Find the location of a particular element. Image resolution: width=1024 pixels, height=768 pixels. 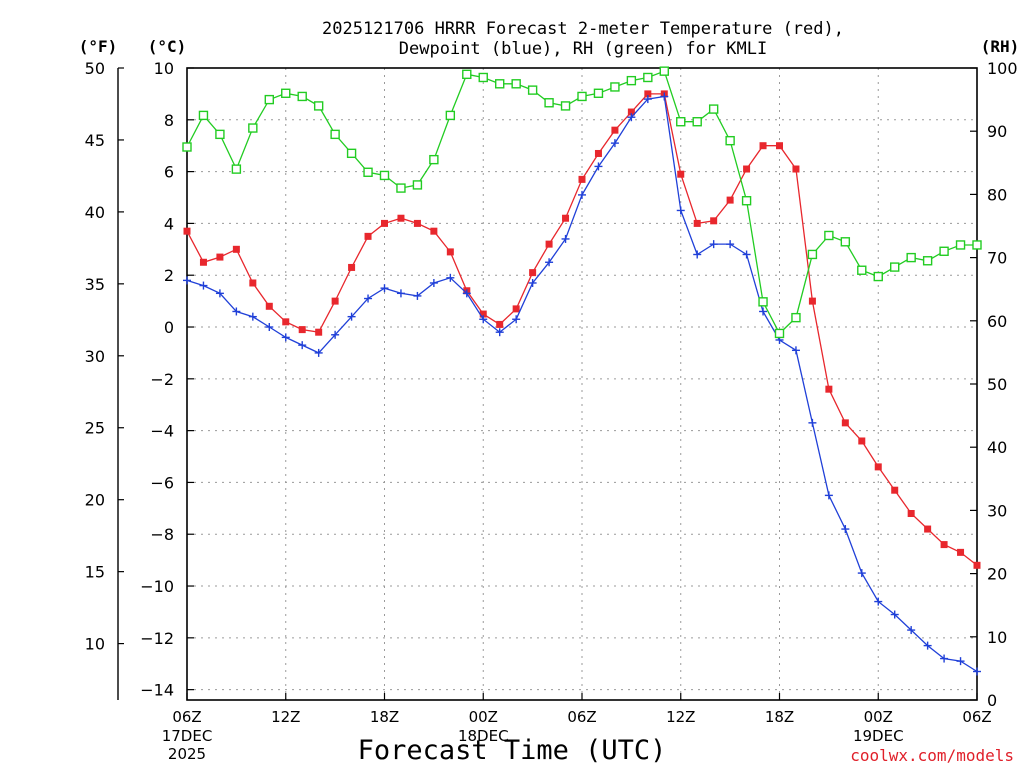

fahrenheit-tick-label: 40 is located at coordinates (95, 212).